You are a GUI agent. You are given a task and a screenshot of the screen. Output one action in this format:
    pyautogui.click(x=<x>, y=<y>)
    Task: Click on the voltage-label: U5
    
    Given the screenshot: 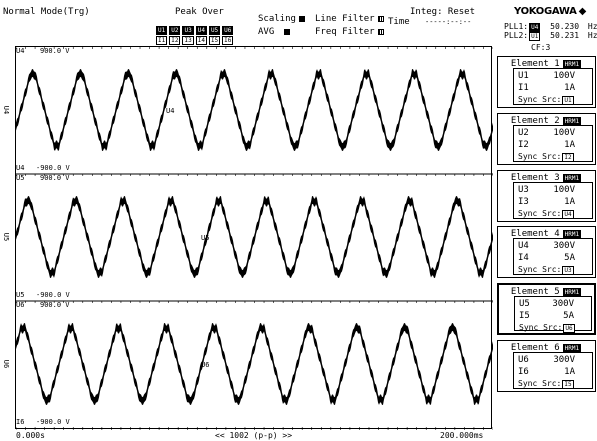 What is the action you would take?
    pyautogui.click(x=524, y=304)
    